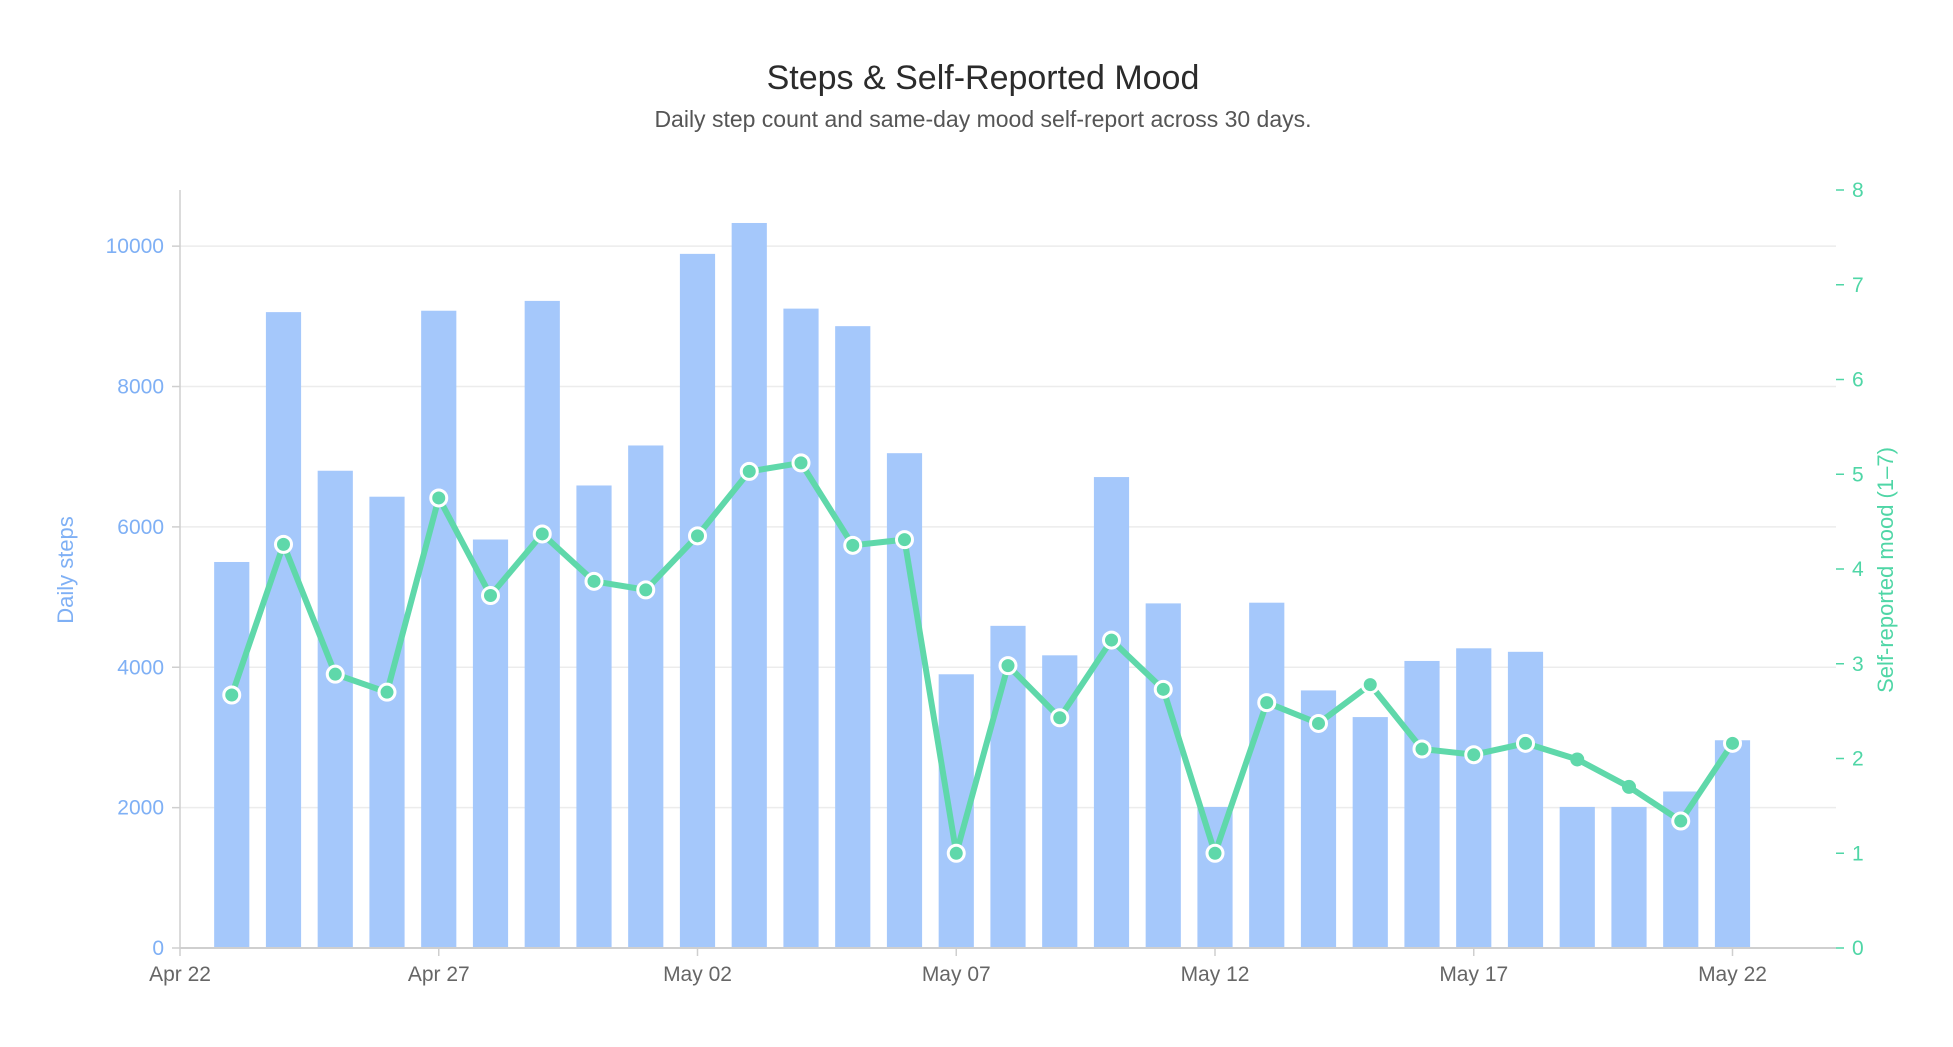 The height and width of the screenshot is (1047, 1953). What do you see at coordinates (1858, 569) in the screenshot?
I see `y-right-tick-label: 4` at bounding box center [1858, 569].